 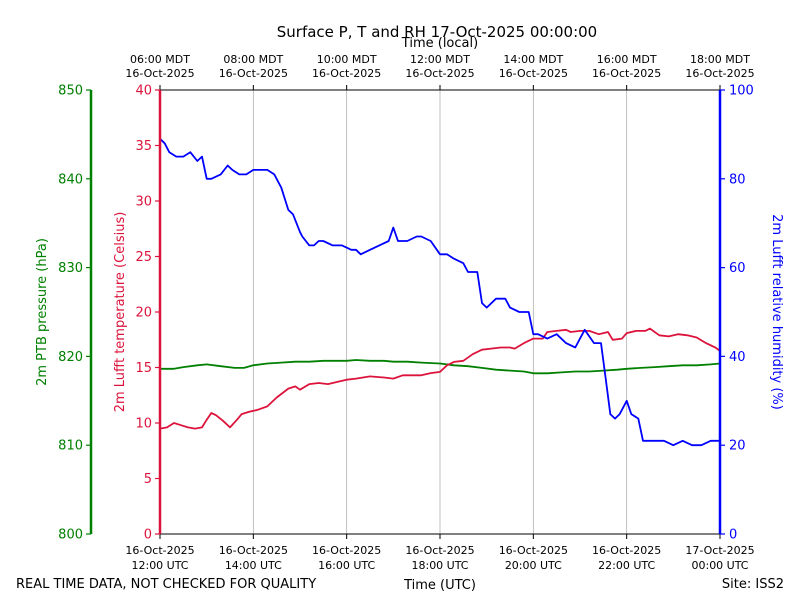 What do you see at coordinates (159, 565) in the screenshot?
I see `x-tick-label-time-0: 12:00 UTC` at bounding box center [159, 565].